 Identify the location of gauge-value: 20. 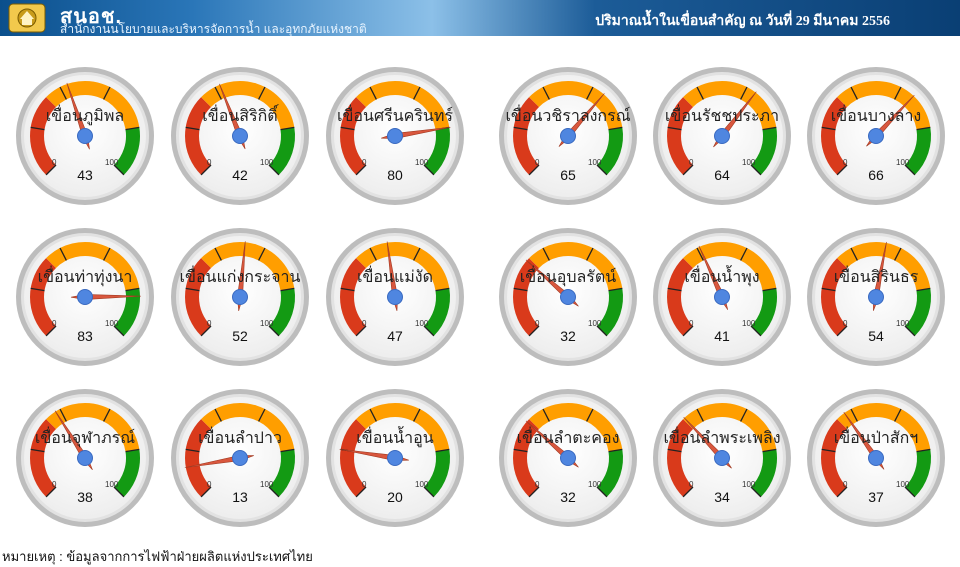
(395, 497).